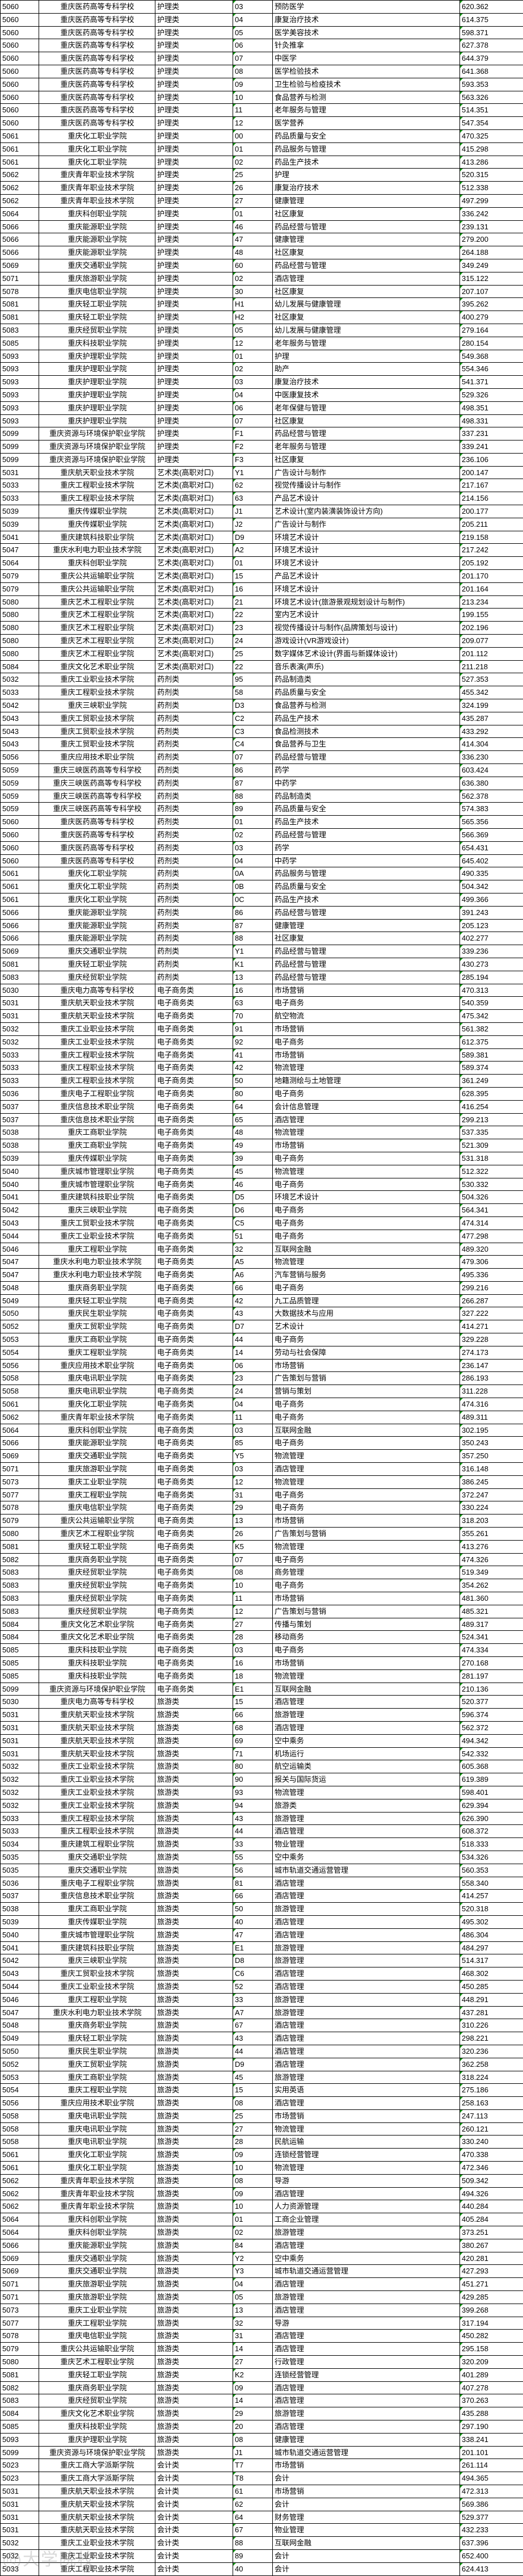 This screenshot has width=523, height=2576. I want to click on cell-score: 499.366, so click(492, 900).